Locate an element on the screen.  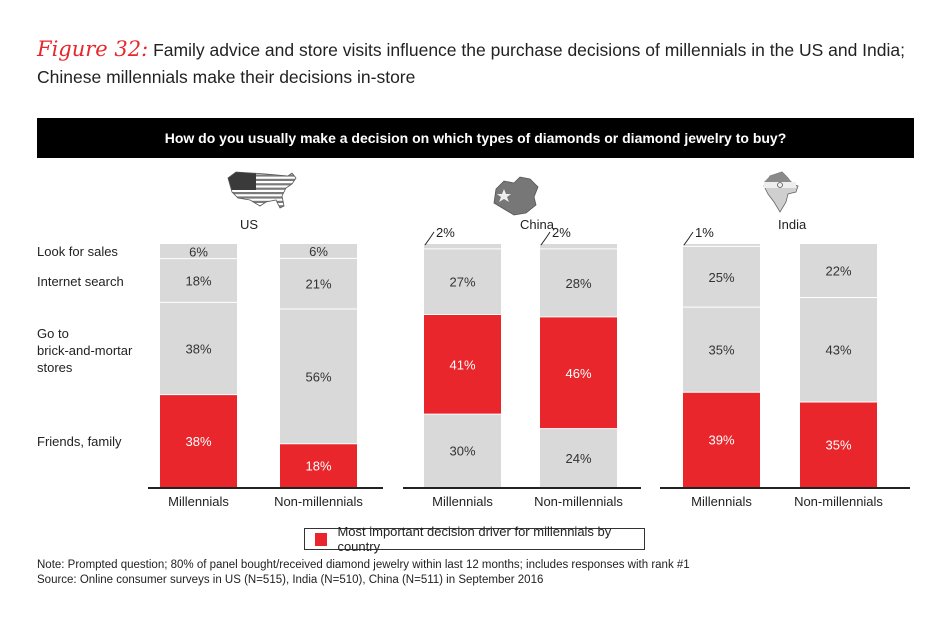
row-label: brick-and-mortar is located at coordinates (85, 350).